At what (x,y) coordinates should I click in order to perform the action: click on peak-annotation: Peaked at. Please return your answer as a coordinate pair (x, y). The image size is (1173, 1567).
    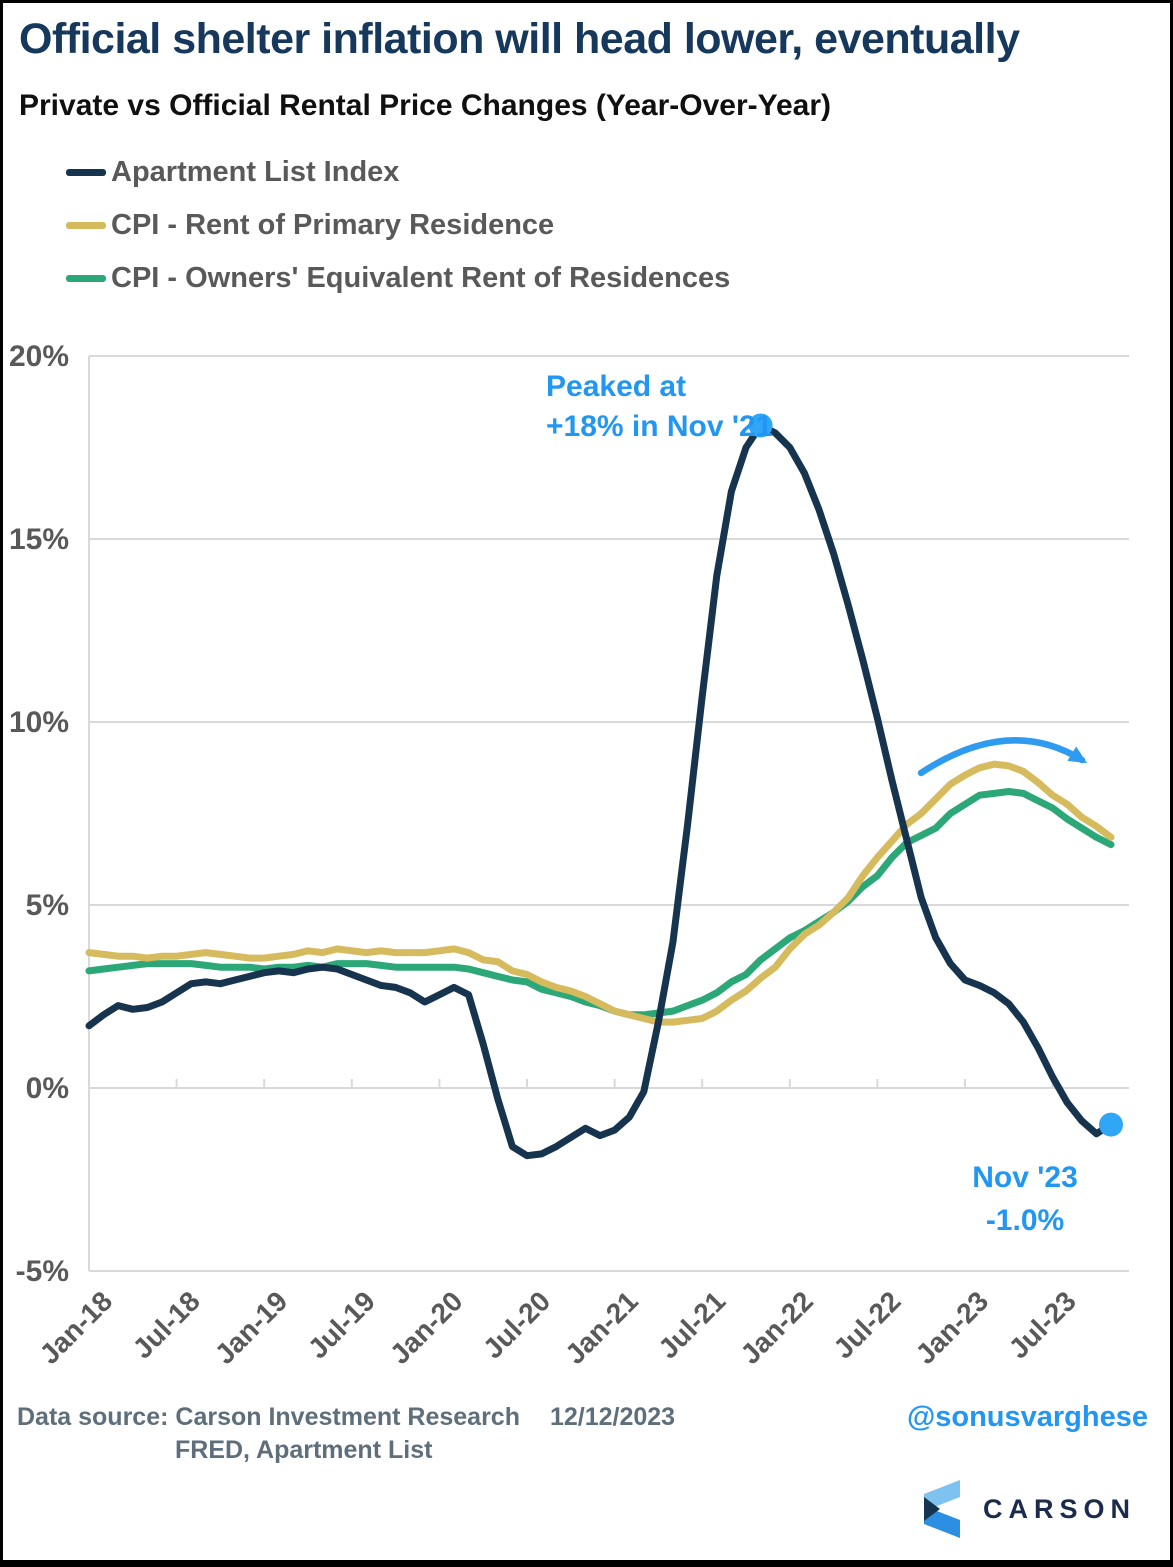
    Looking at the image, I should click on (616, 386).